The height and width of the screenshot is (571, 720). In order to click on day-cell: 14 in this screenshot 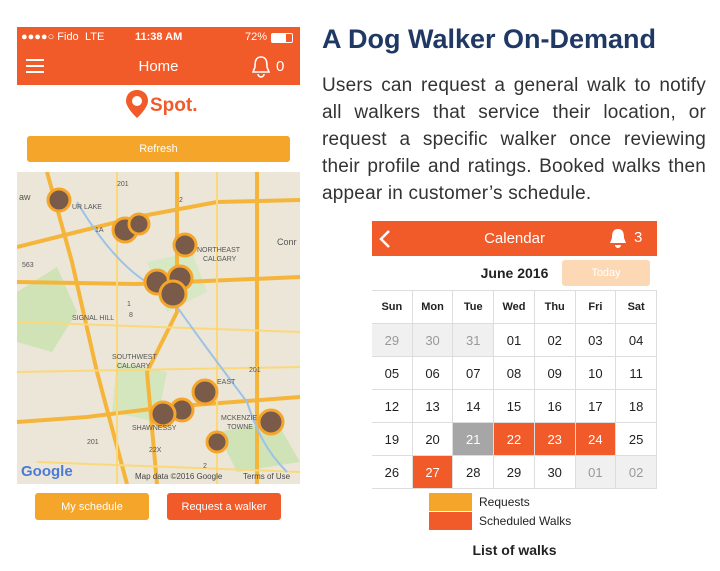, I will do `click(474, 406)`.